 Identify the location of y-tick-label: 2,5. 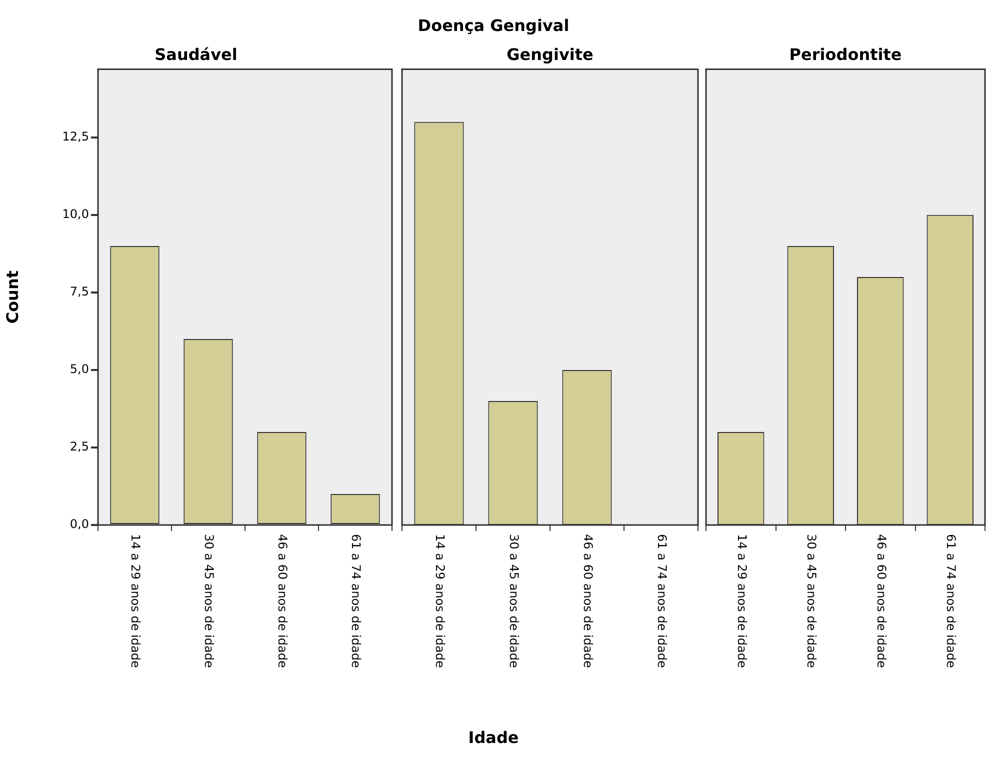
(79, 447).